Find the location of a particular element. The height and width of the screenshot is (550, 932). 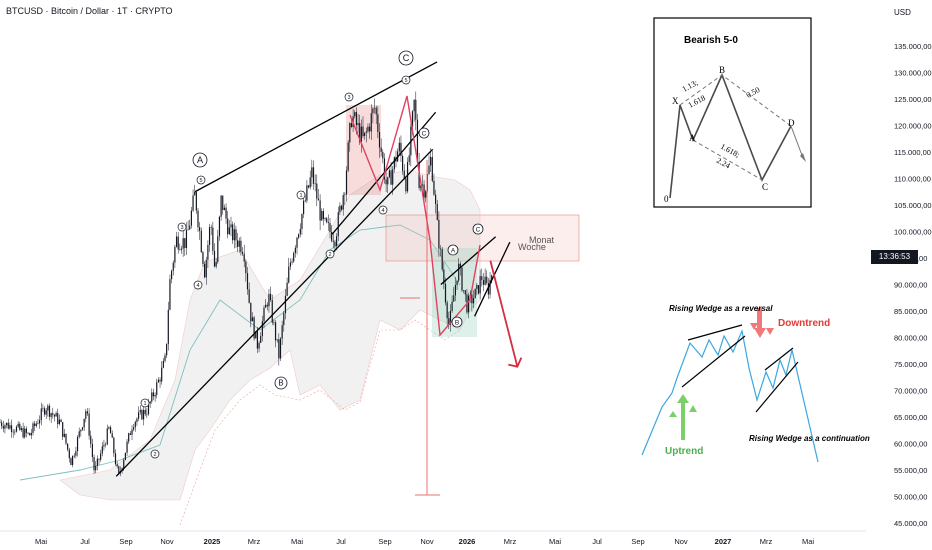

rising-channel-upper is located at coordinates (316, 127).